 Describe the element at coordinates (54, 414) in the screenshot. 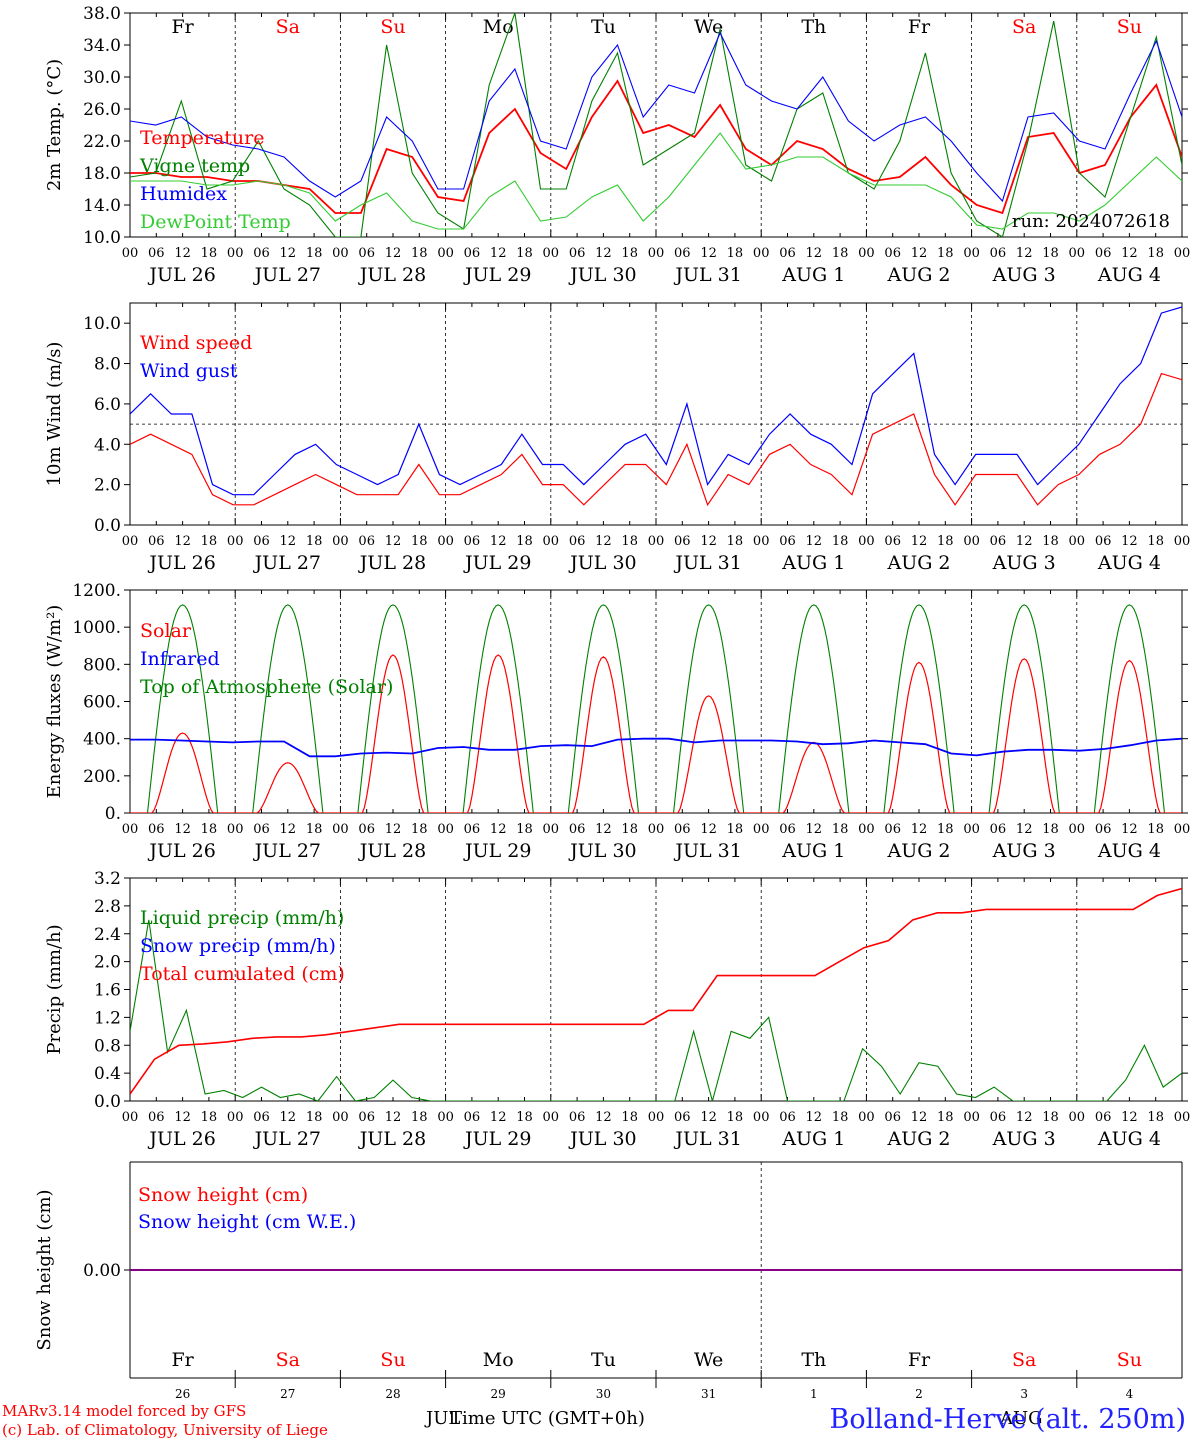

I see `y-axis-title: 10m Wind (m/s)` at that location.